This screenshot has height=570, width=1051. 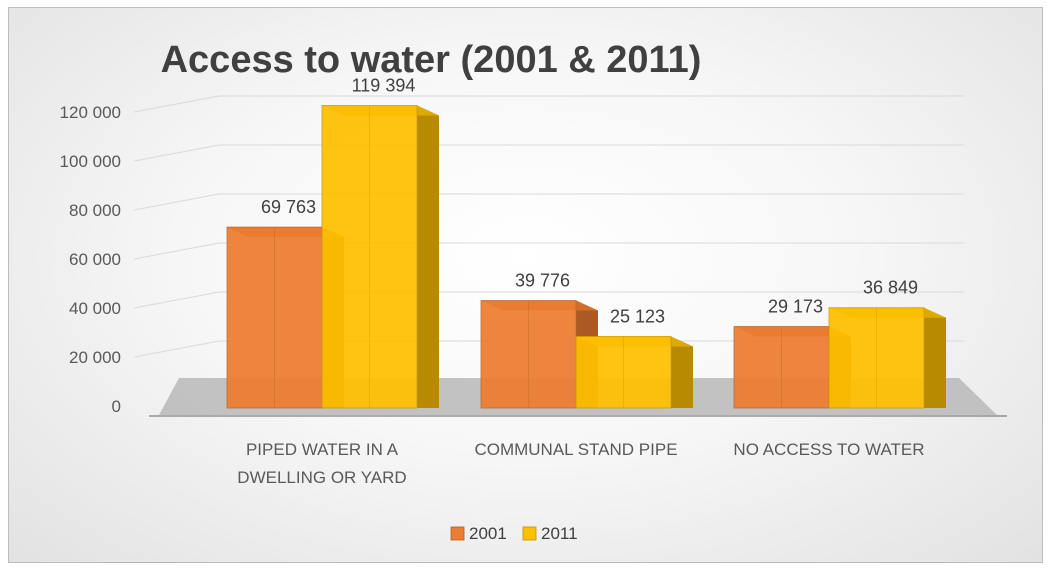 I want to click on y-tick-label: 40 000, so click(x=95, y=308).